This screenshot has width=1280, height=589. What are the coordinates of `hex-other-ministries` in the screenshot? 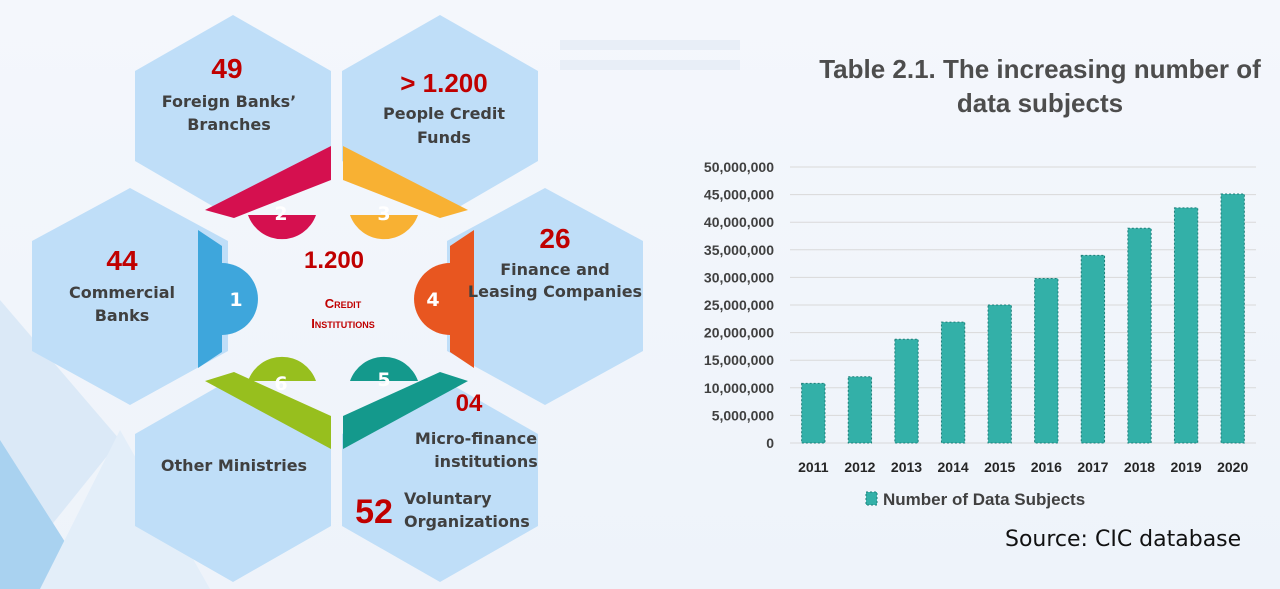 It's located at (233, 480).